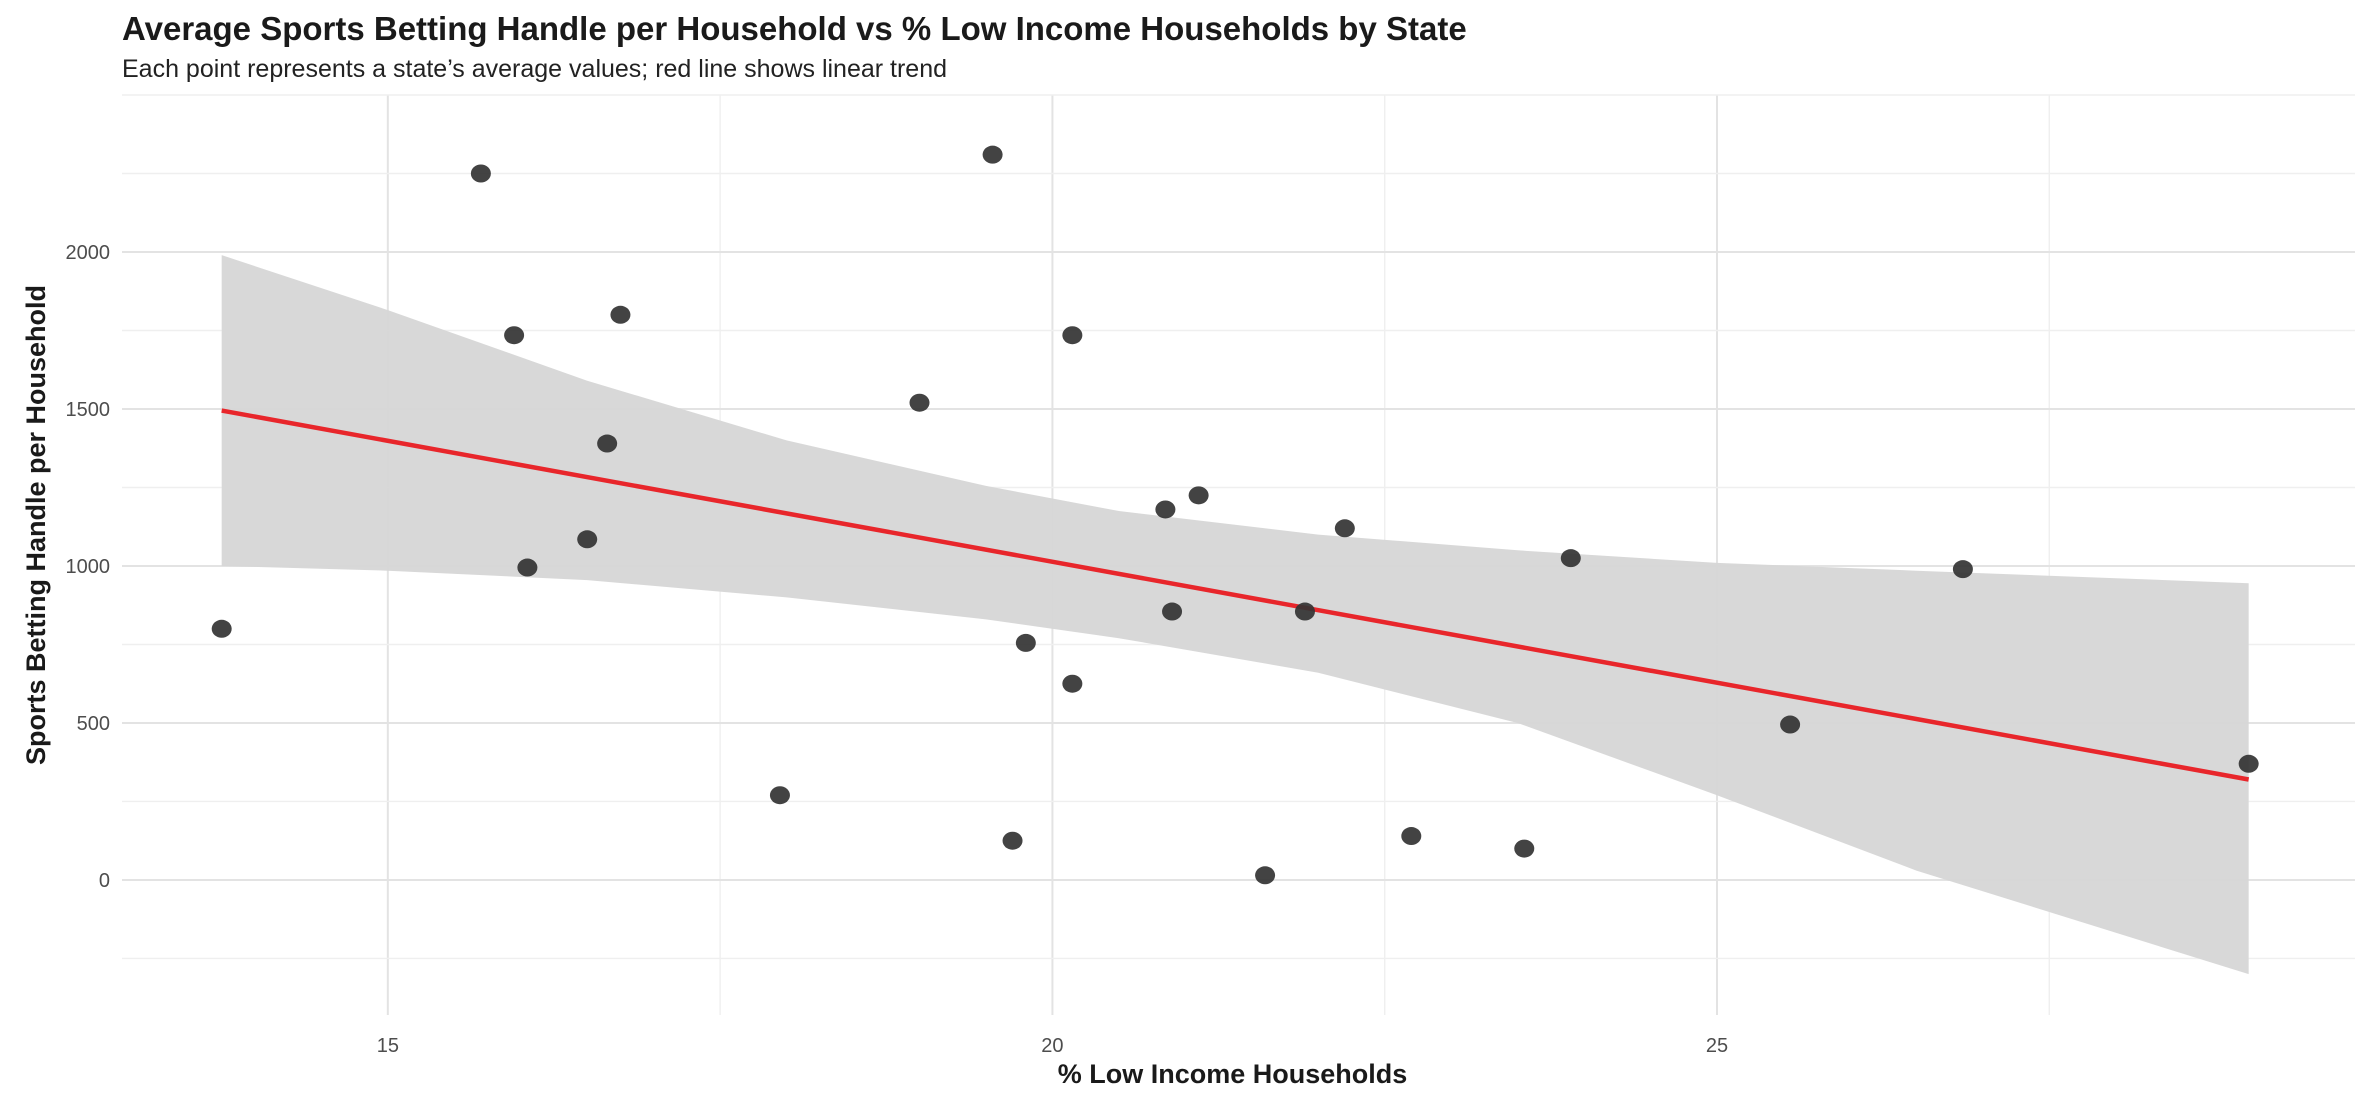 Image resolution: width=2360 pixels, height=1098 pixels. Describe the element at coordinates (388, 1046) in the screenshot. I see `x-tick-label: 15` at that location.